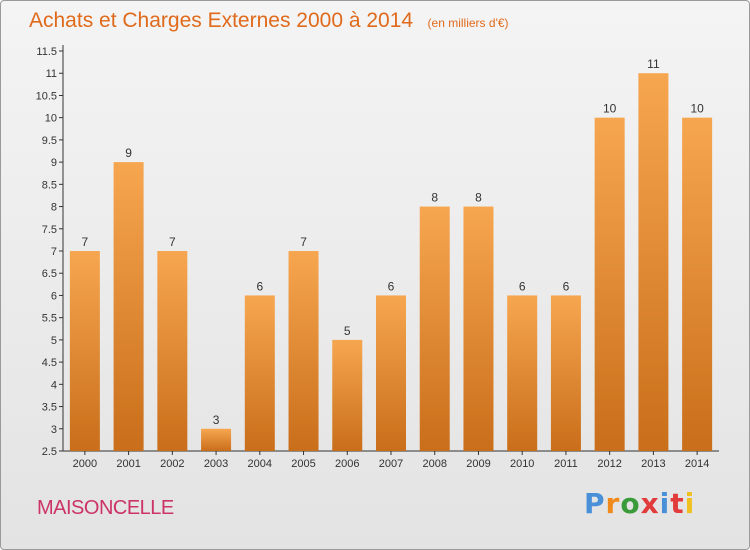 The image size is (750, 550). I want to click on y-tick-label: 3.5, so click(49, 408).